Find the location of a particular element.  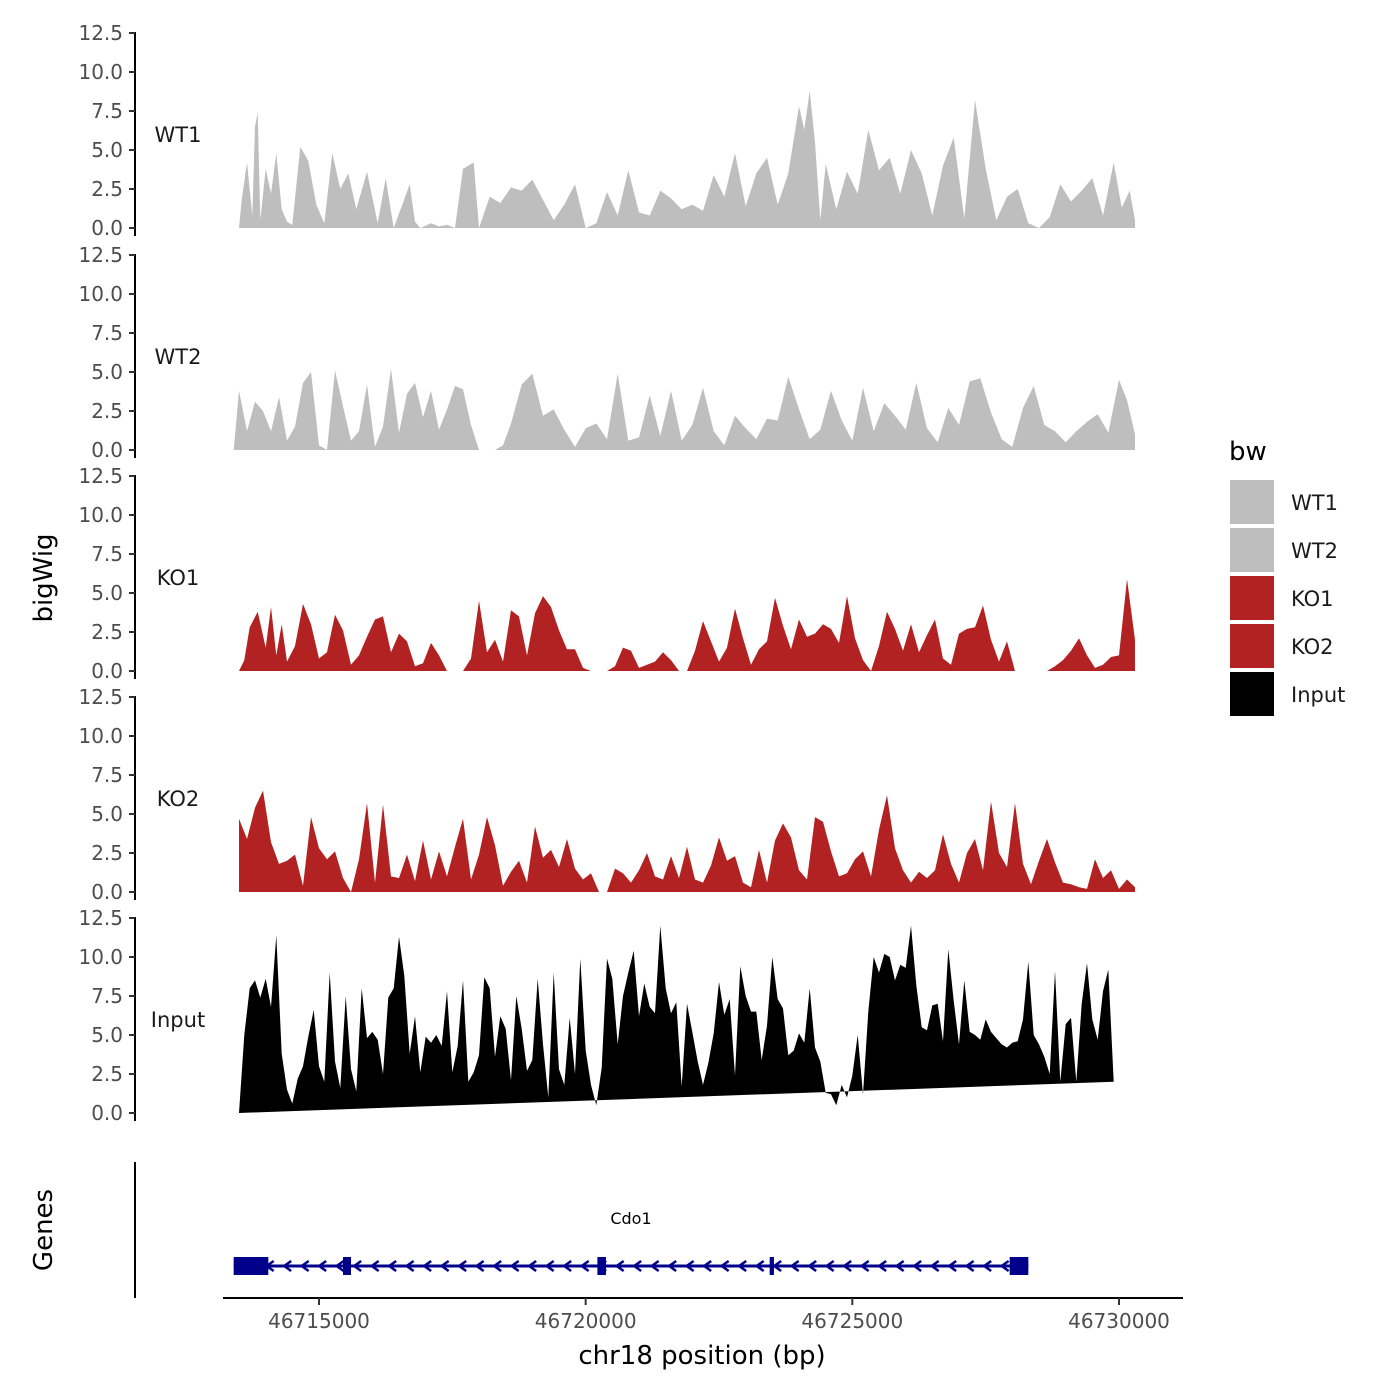

track-label-input: Input is located at coordinates (178, 1020).